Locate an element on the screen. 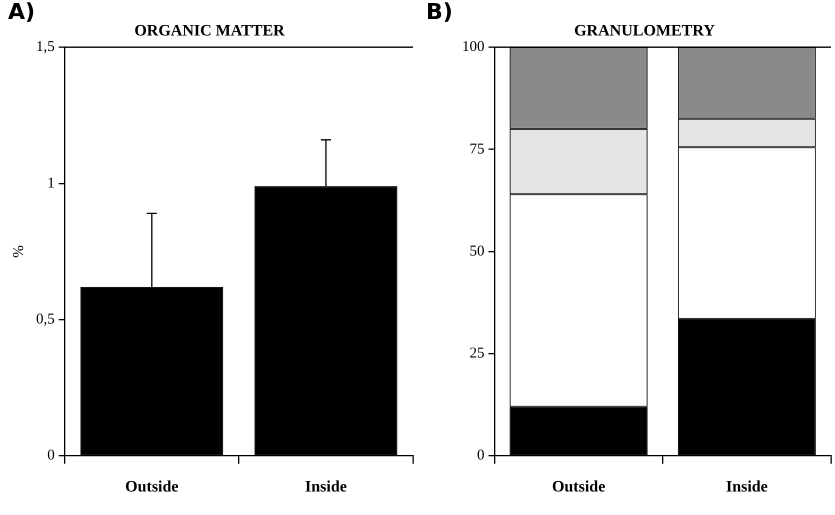 This screenshot has height=515, width=835. y-tick-label: 0,5 is located at coordinates (45, 320).